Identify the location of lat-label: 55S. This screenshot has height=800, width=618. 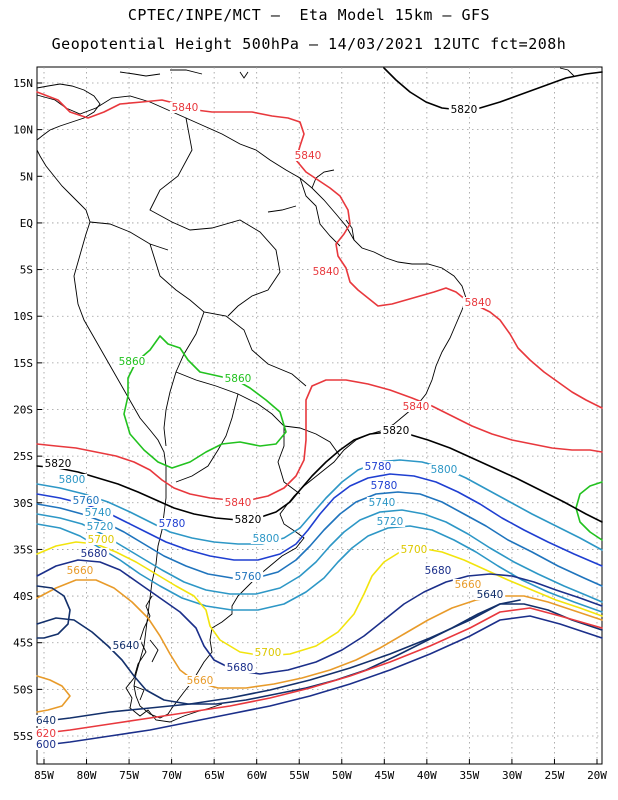
(23, 736).